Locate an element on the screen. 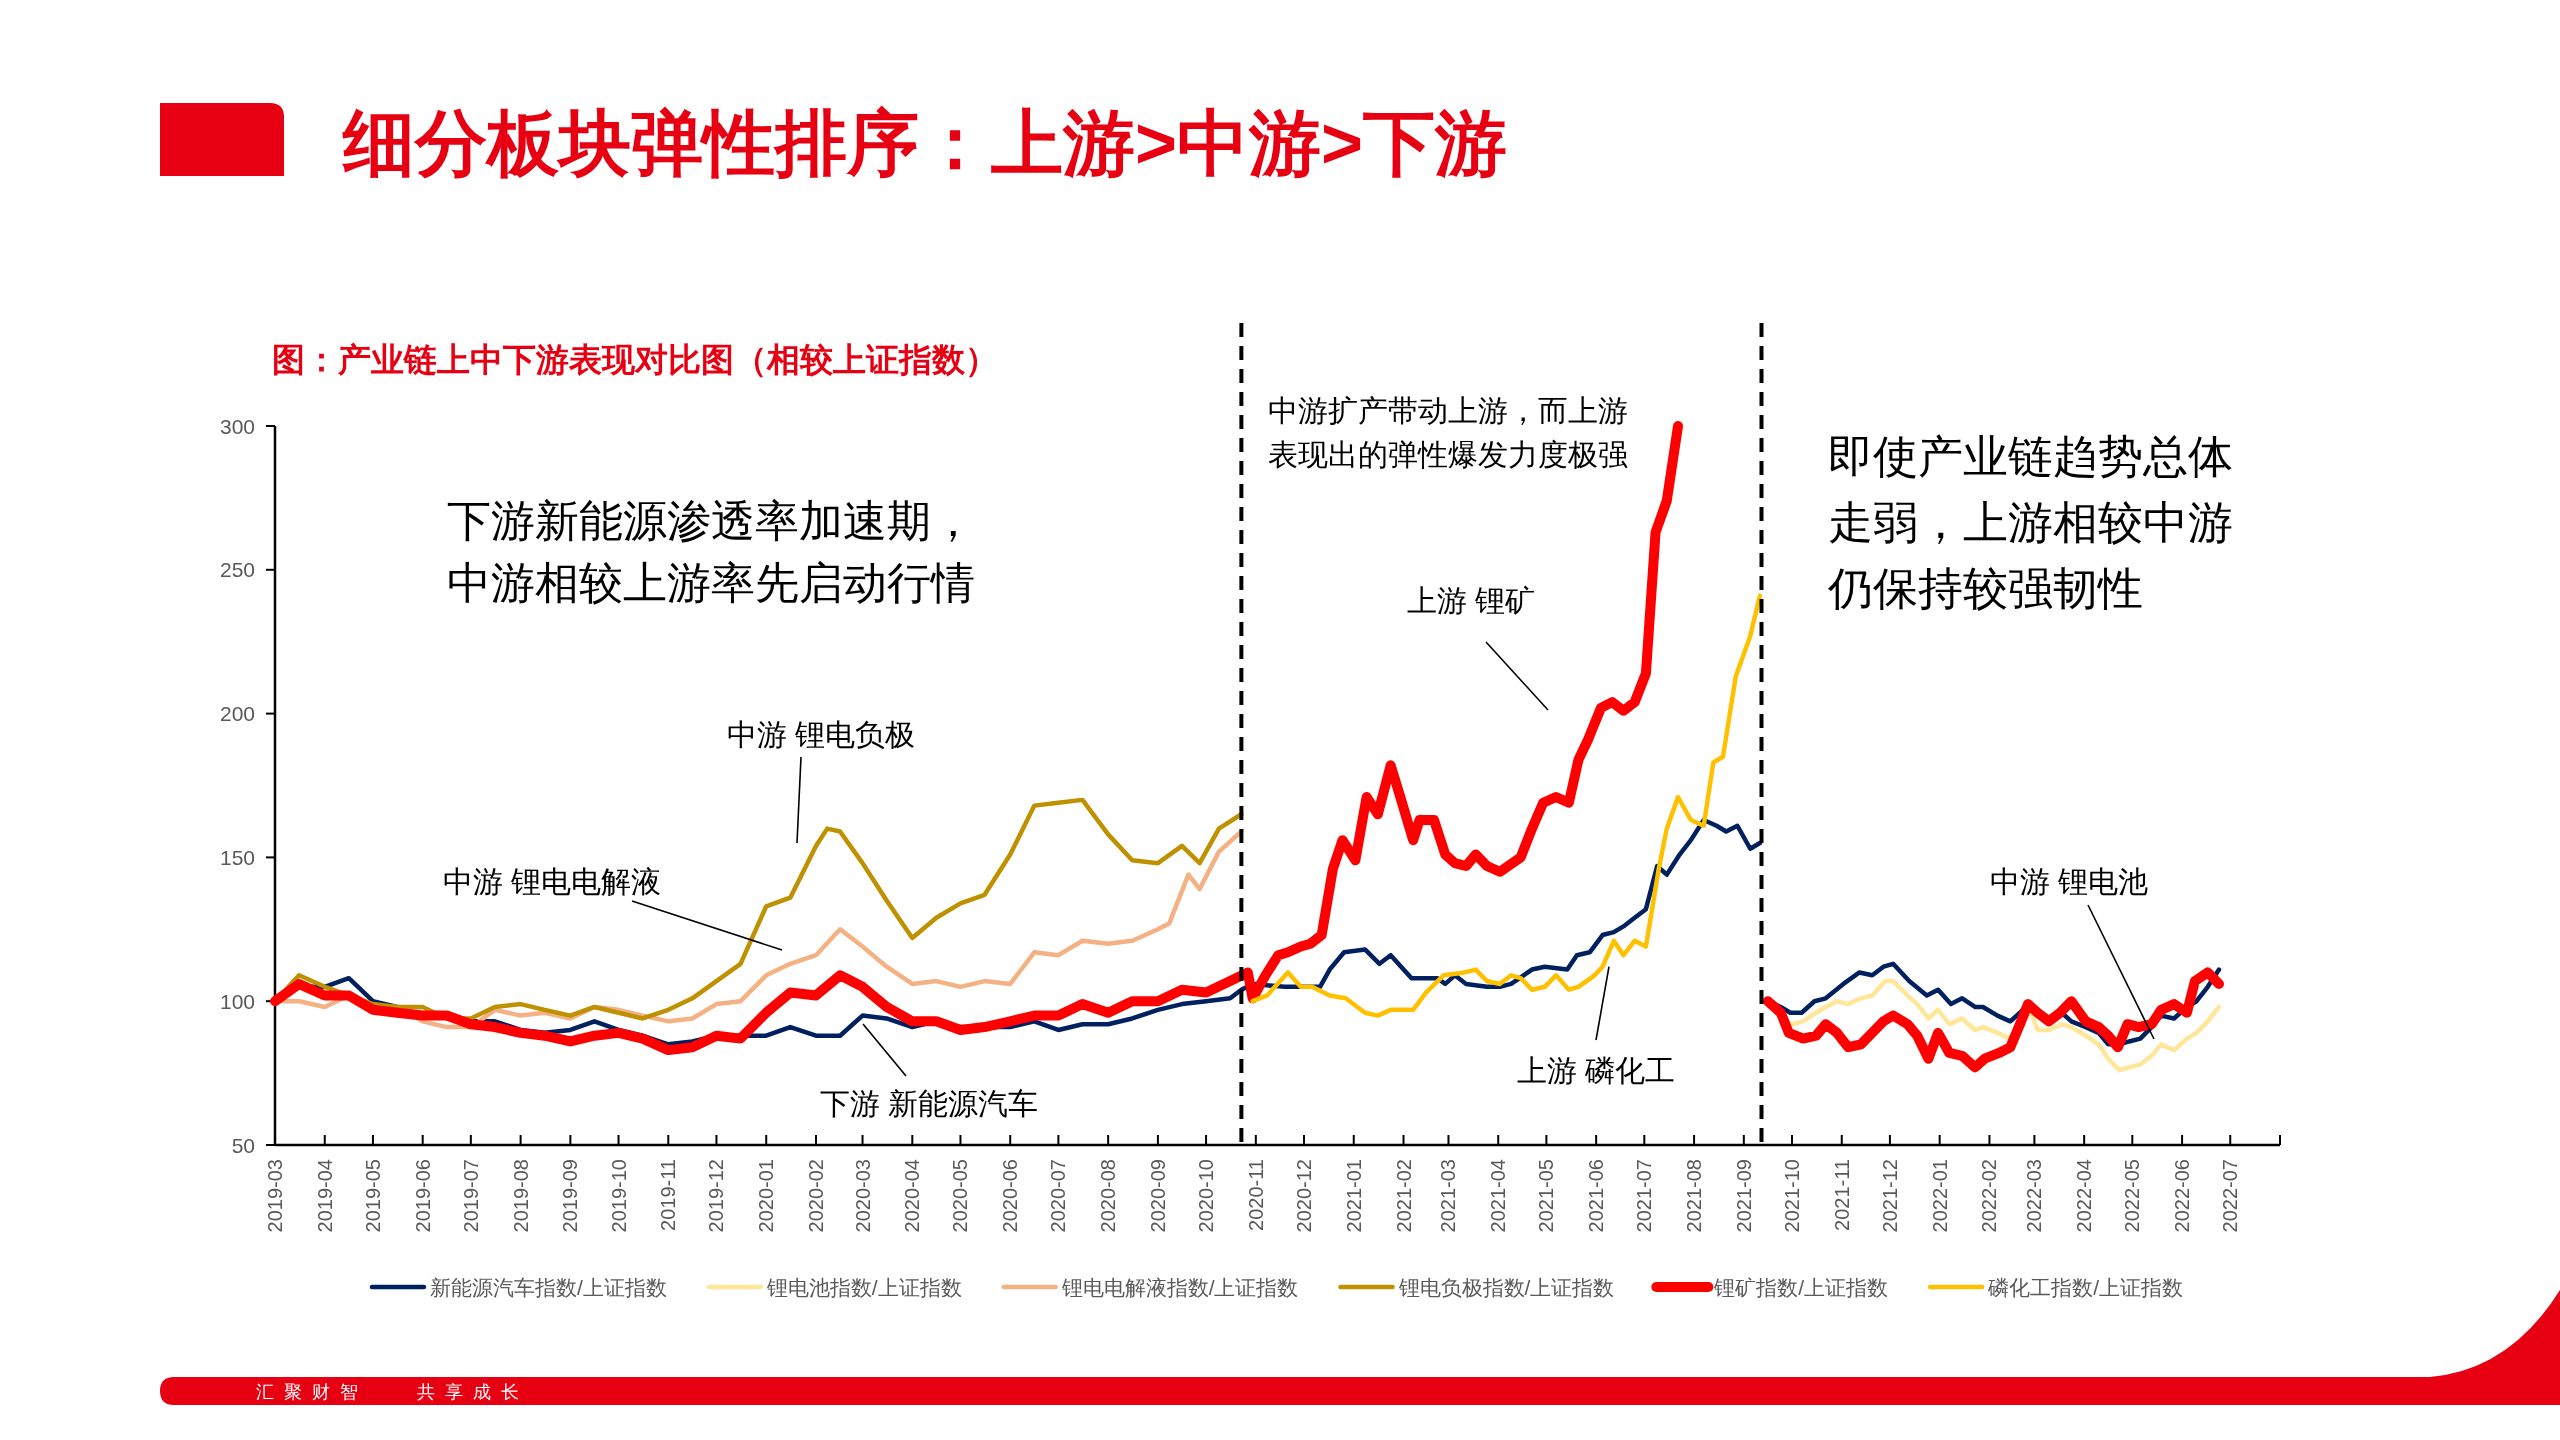 This screenshot has width=2560, height=1440. x-tick-label: 2021-12 is located at coordinates (1889, 1196).